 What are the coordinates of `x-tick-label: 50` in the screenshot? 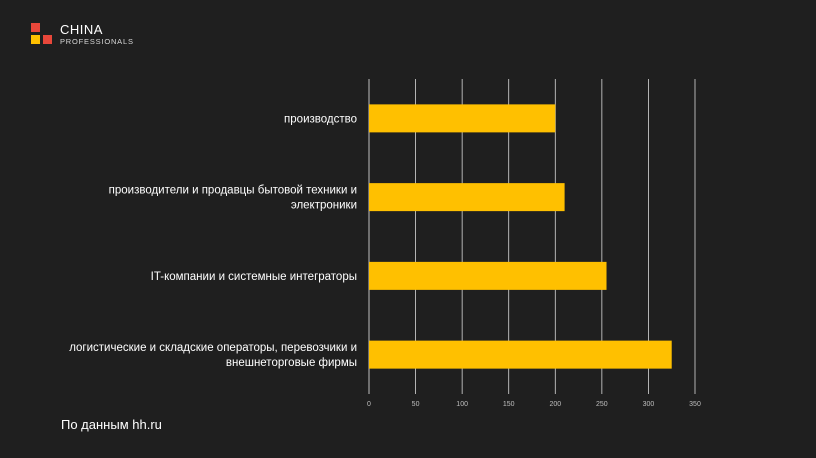 It's located at (416, 404).